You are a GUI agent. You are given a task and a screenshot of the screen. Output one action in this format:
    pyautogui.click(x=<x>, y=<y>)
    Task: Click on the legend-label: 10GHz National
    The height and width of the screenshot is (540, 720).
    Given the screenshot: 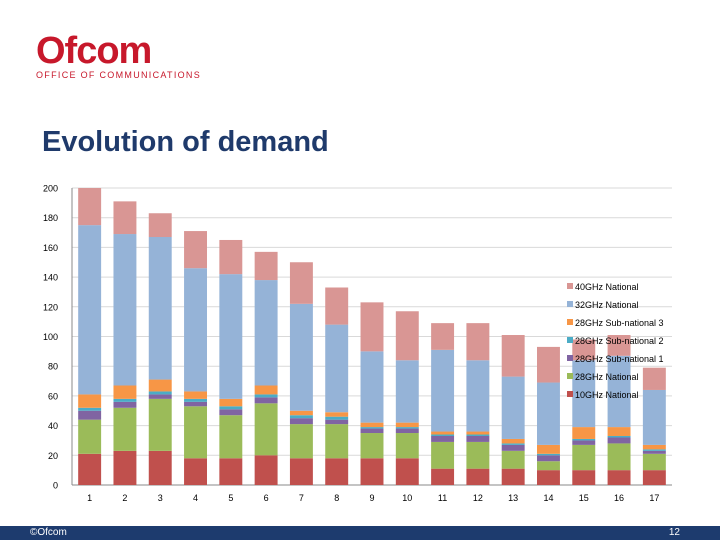 What is the action you would take?
    pyautogui.click(x=607, y=395)
    